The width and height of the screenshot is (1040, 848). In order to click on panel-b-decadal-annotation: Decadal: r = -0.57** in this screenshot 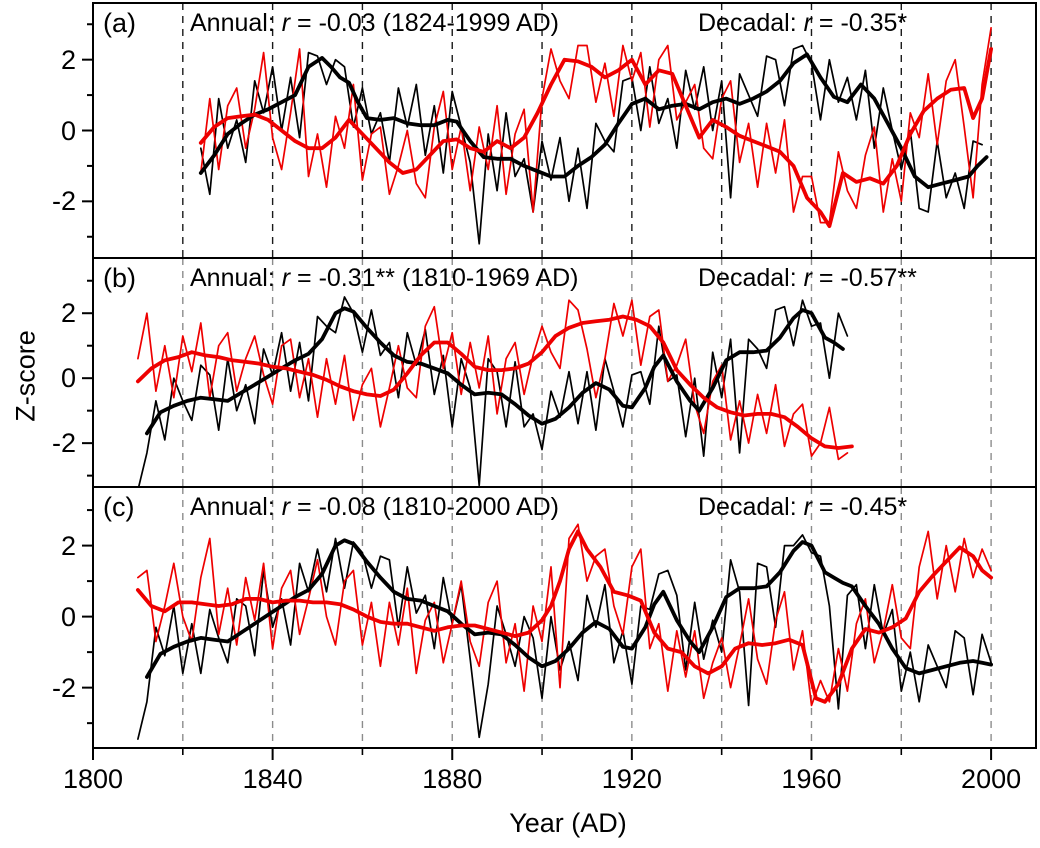, I will do `click(807, 278)`.